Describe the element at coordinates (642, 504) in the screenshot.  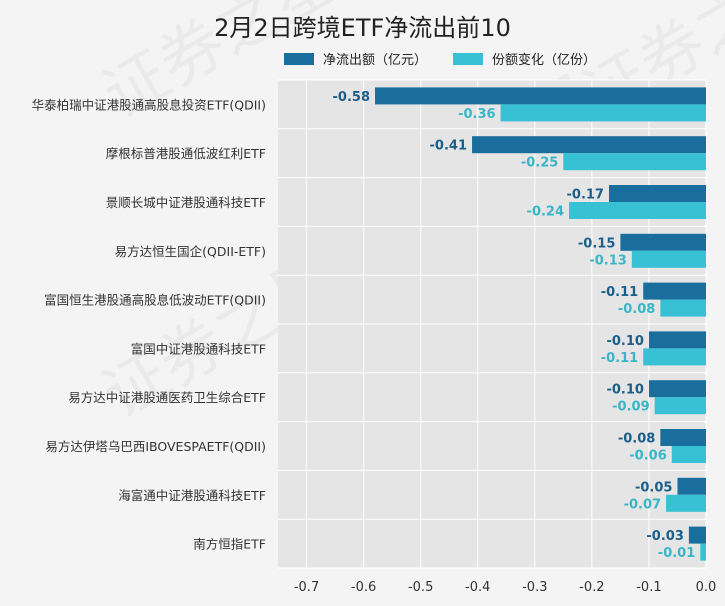
I see `data-label-share-change: -0.07` at that location.